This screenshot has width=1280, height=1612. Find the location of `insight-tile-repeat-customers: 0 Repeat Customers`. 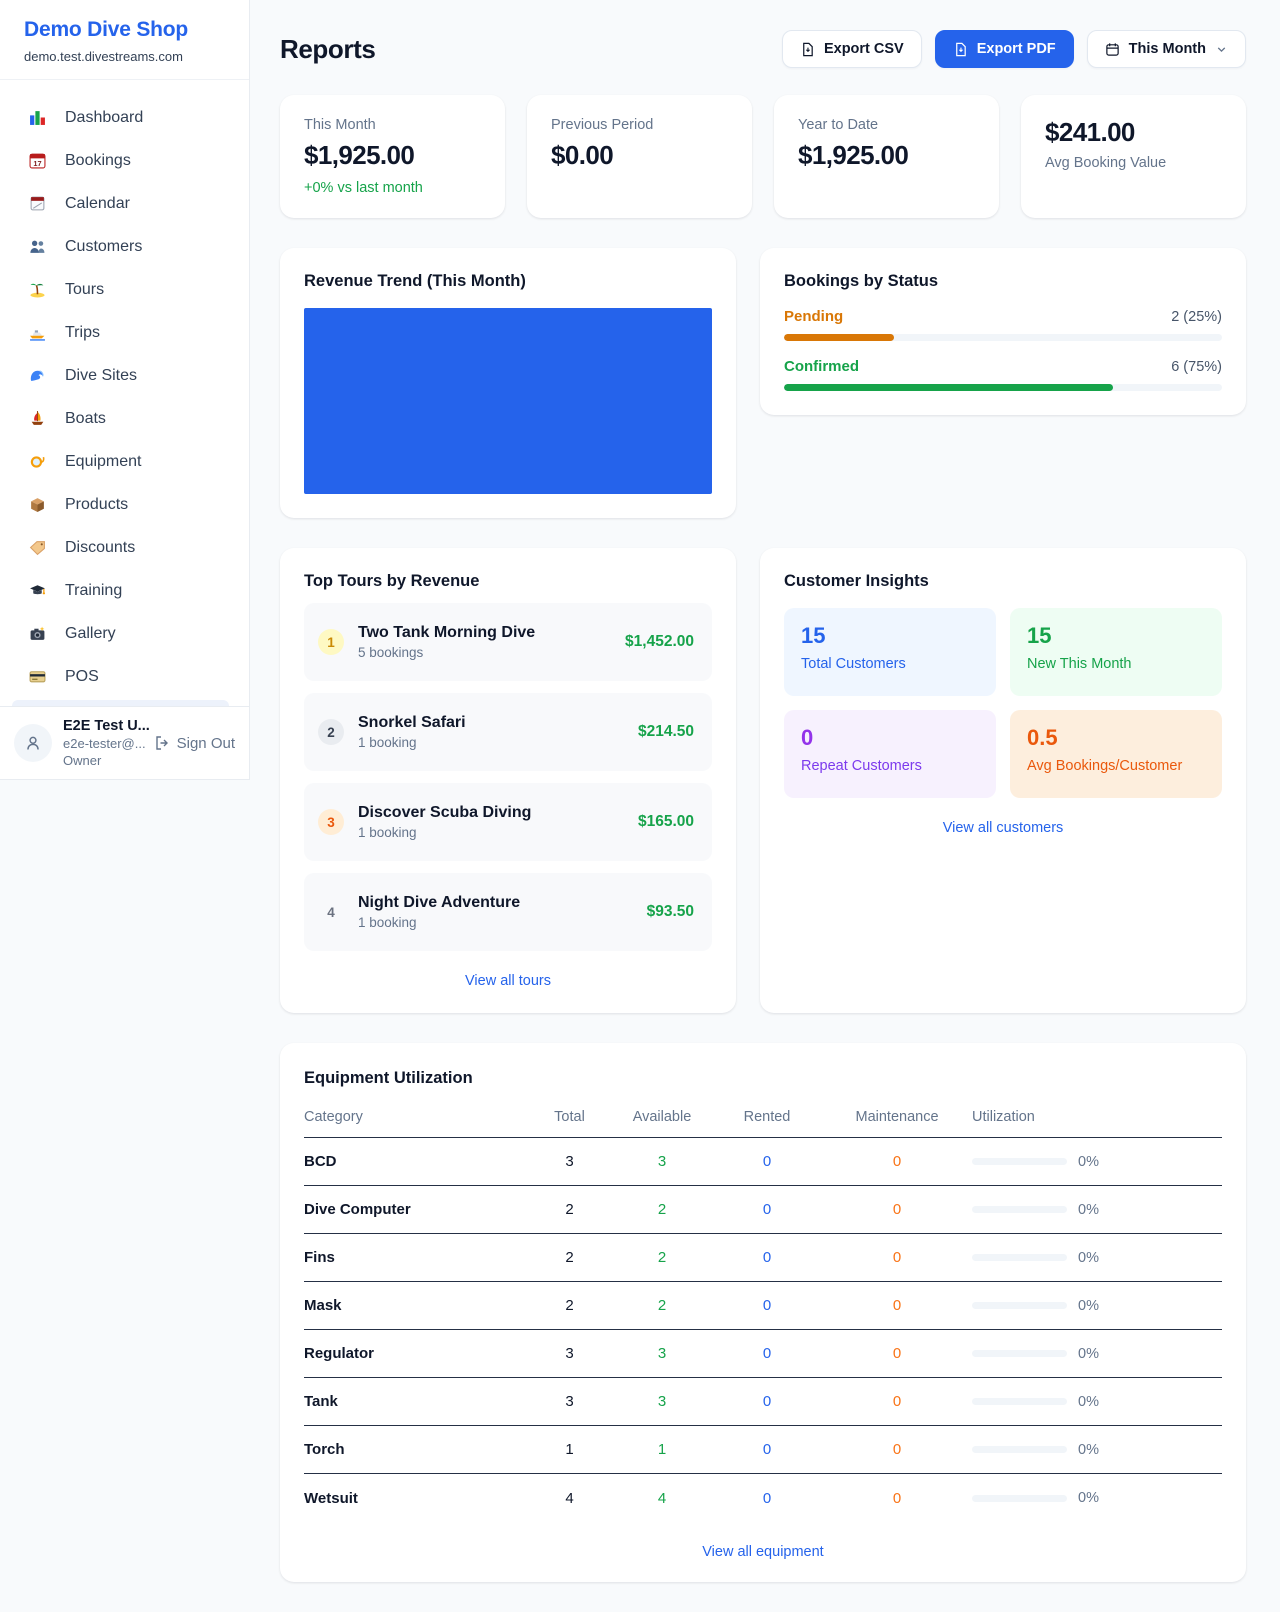

insight-tile-repeat-customers: 0 Repeat Customers is located at coordinates (890, 754).